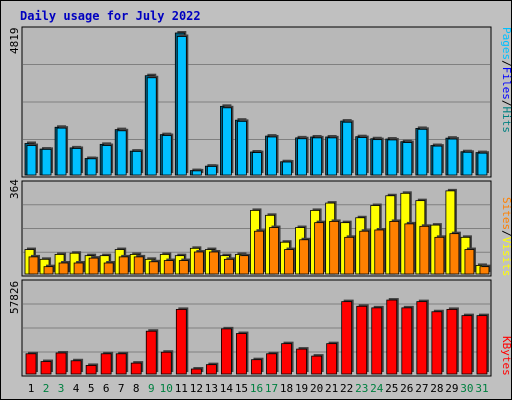 The width and height of the screenshot is (512, 400). I want to click on day-label: 24, so click(377, 388).